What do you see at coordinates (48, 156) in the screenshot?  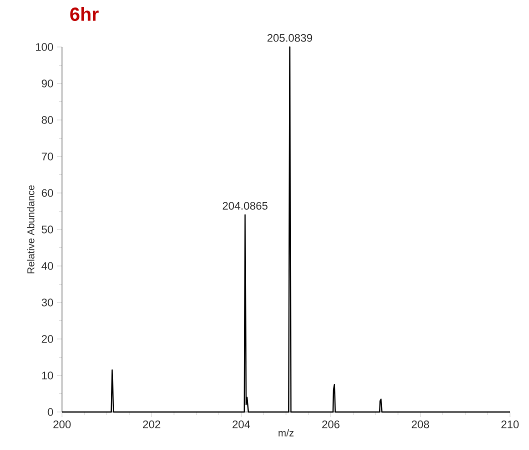 I see `y-tick-label: 70` at bounding box center [48, 156].